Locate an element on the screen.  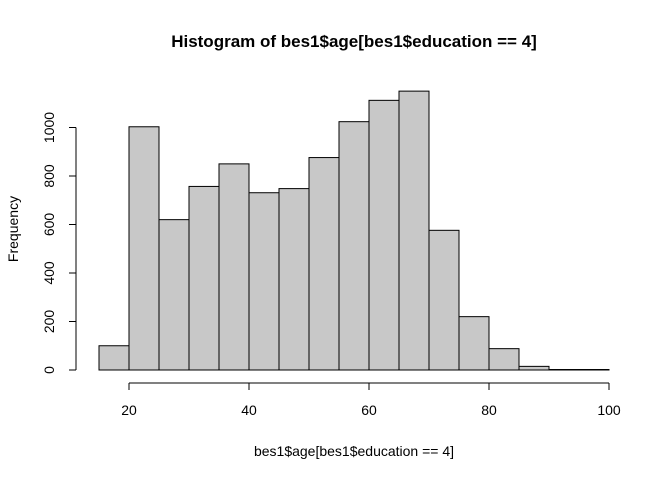
y-tick-label: 0 is located at coordinates (49, 370).